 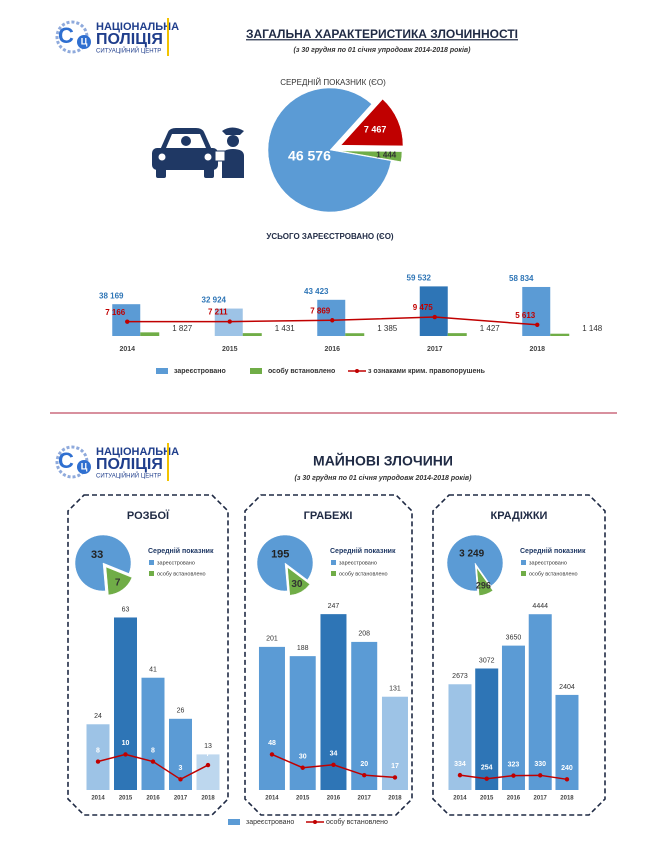 I want to click on value-label: 32 924, so click(x=214, y=300).